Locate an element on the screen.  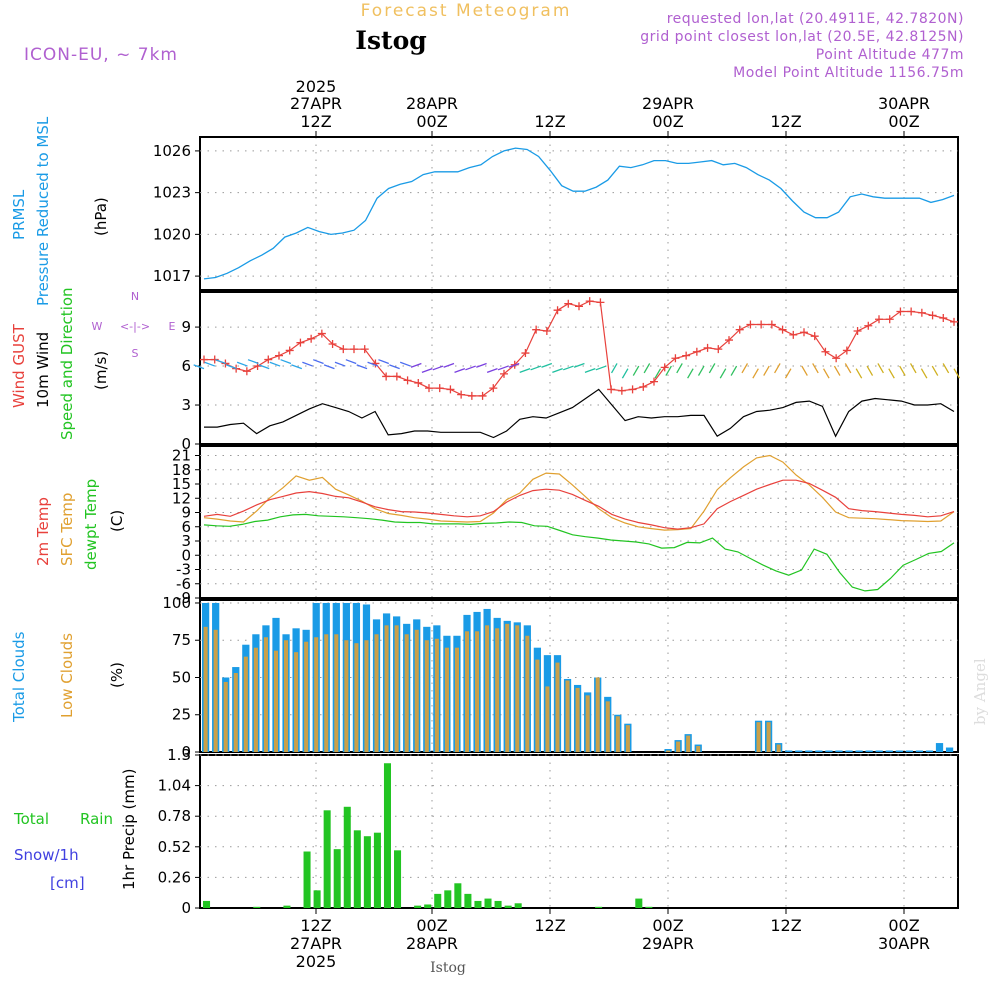
pressure-line is located at coordinates (579, 213).